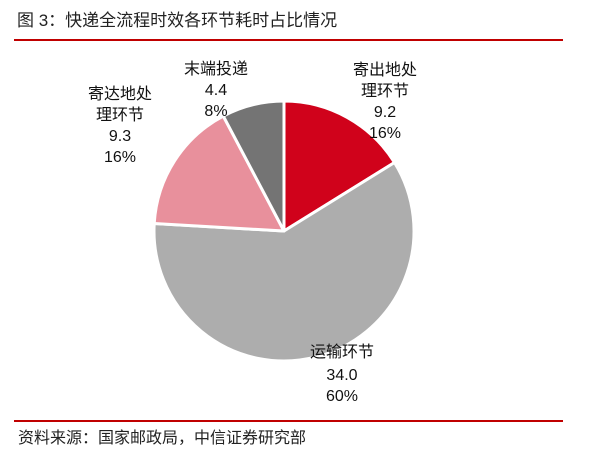 The image size is (600, 458). Describe the element at coordinates (288, 40) in the screenshot. I see `title-divider` at that location.